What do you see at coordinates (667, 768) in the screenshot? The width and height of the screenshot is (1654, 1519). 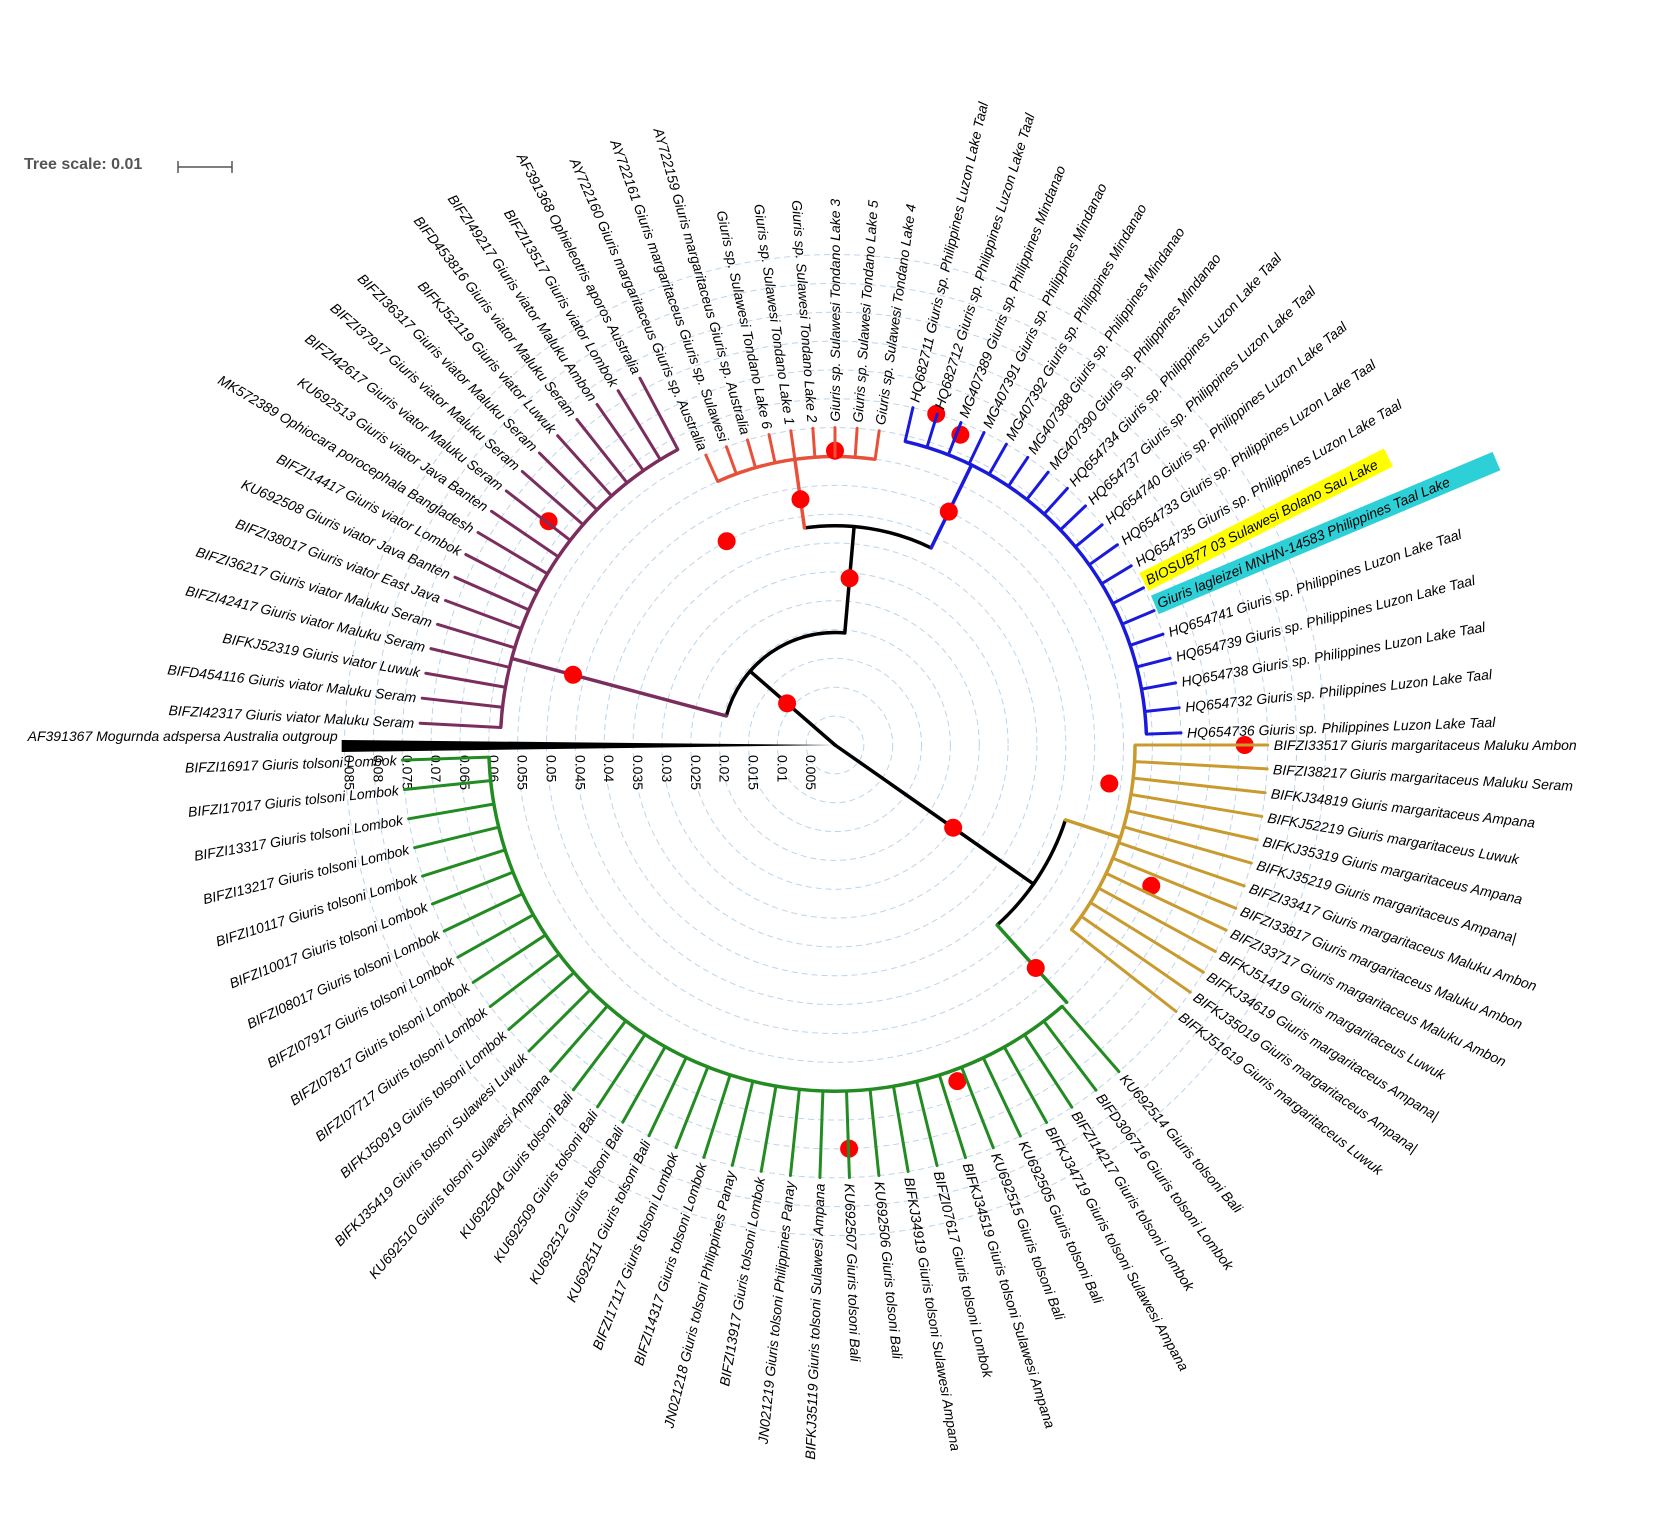 I see `radial-tick-label: 0.03` at bounding box center [667, 768].